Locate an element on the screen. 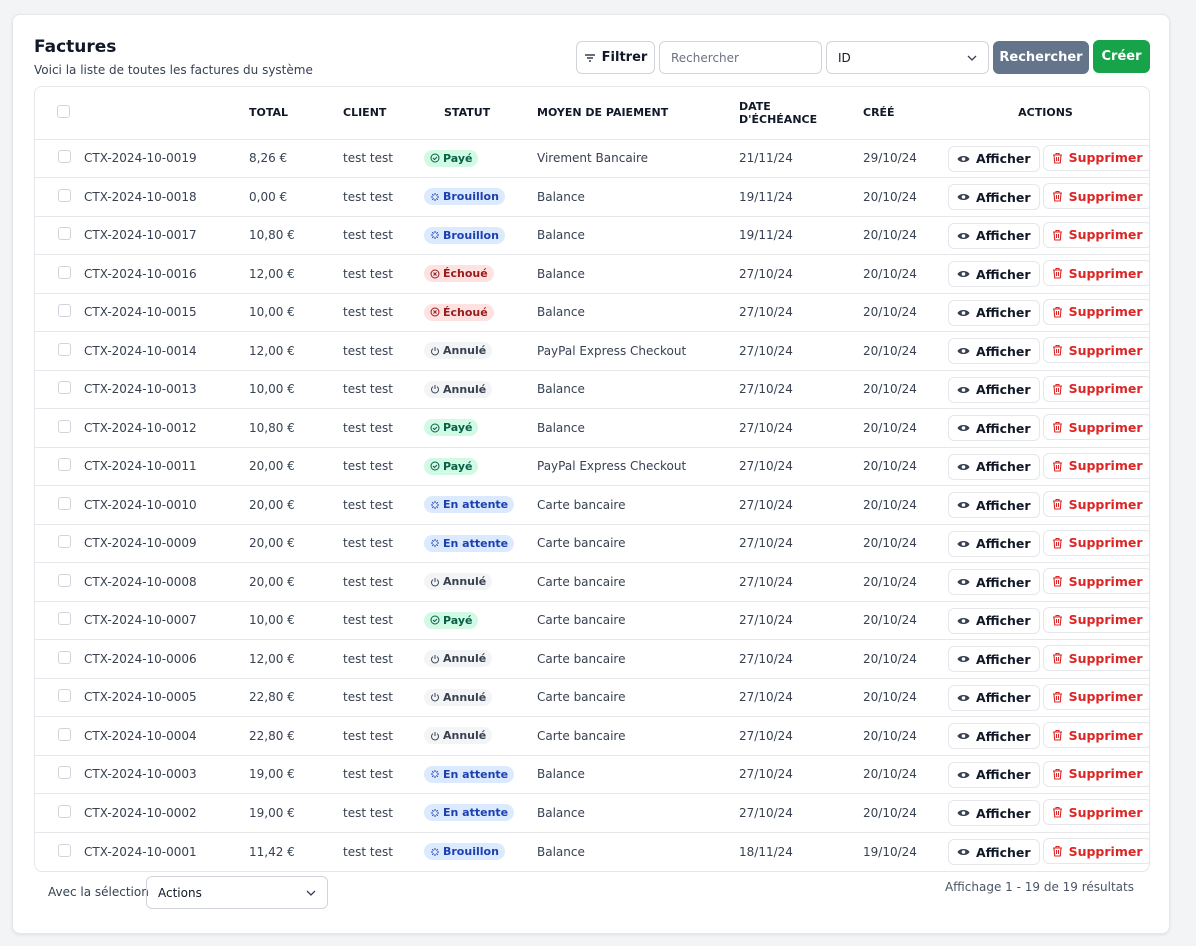 The height and width of the screenshot is (946, 1196). invoice-id: CTX-2024-10-0009 is located at coordinates (140, 543).